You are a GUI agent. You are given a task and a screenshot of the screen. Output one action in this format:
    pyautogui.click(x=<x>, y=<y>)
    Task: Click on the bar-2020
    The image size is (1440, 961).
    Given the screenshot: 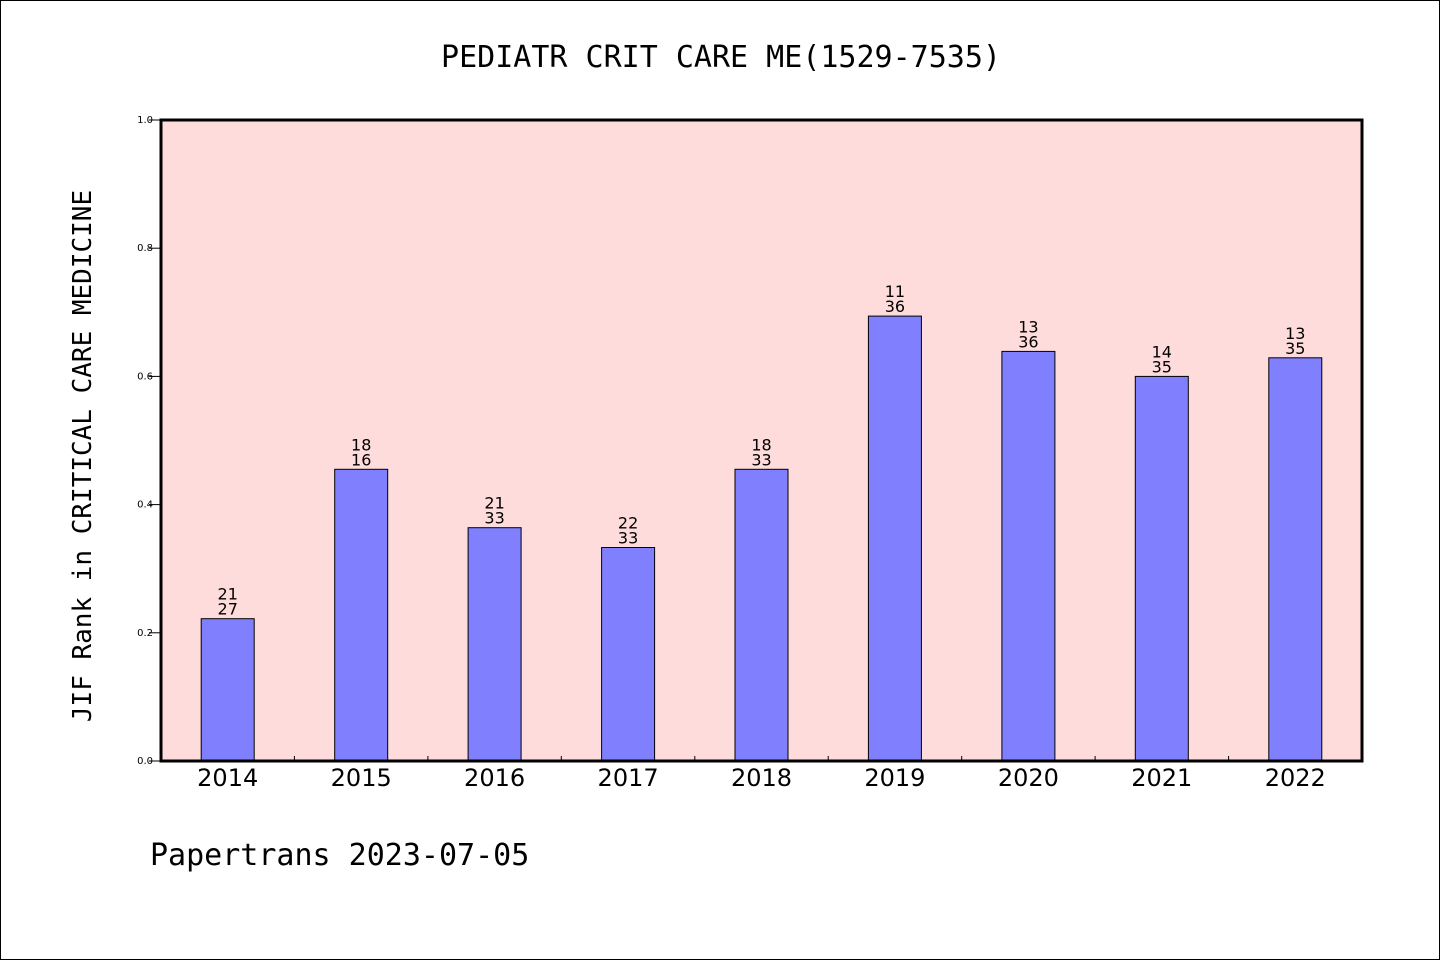 What is the action you would take?
    pyautogui.click(x=1028, y=556)
    